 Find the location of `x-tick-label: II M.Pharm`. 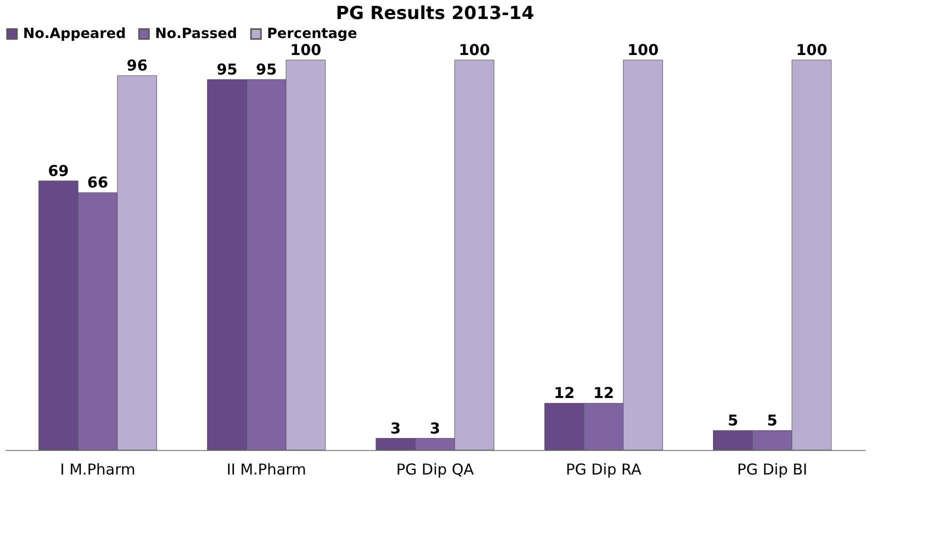

x-tick-label: II M.Pharm is located at coordinates (266, 469).